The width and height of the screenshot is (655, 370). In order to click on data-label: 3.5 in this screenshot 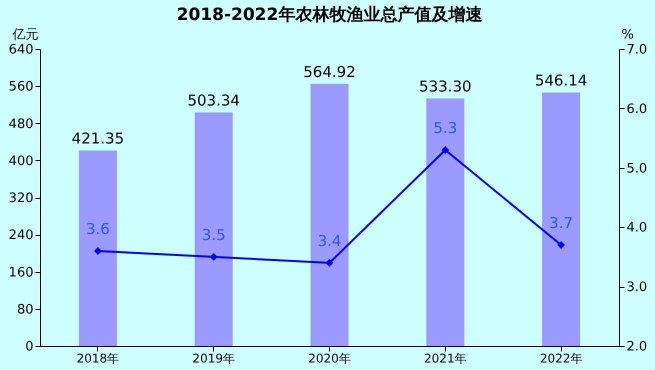, I will do `click(214, 235)`.